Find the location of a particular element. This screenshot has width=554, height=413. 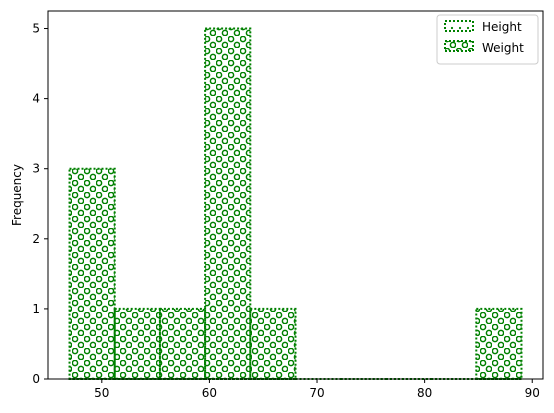

y-tick-label-0: 0 is located at coordinates (36, 379).